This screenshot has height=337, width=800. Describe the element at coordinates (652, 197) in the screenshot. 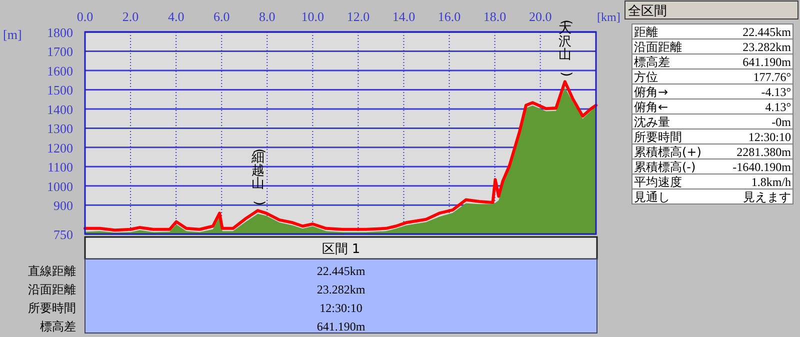

I see `text: 見通し` at that location.